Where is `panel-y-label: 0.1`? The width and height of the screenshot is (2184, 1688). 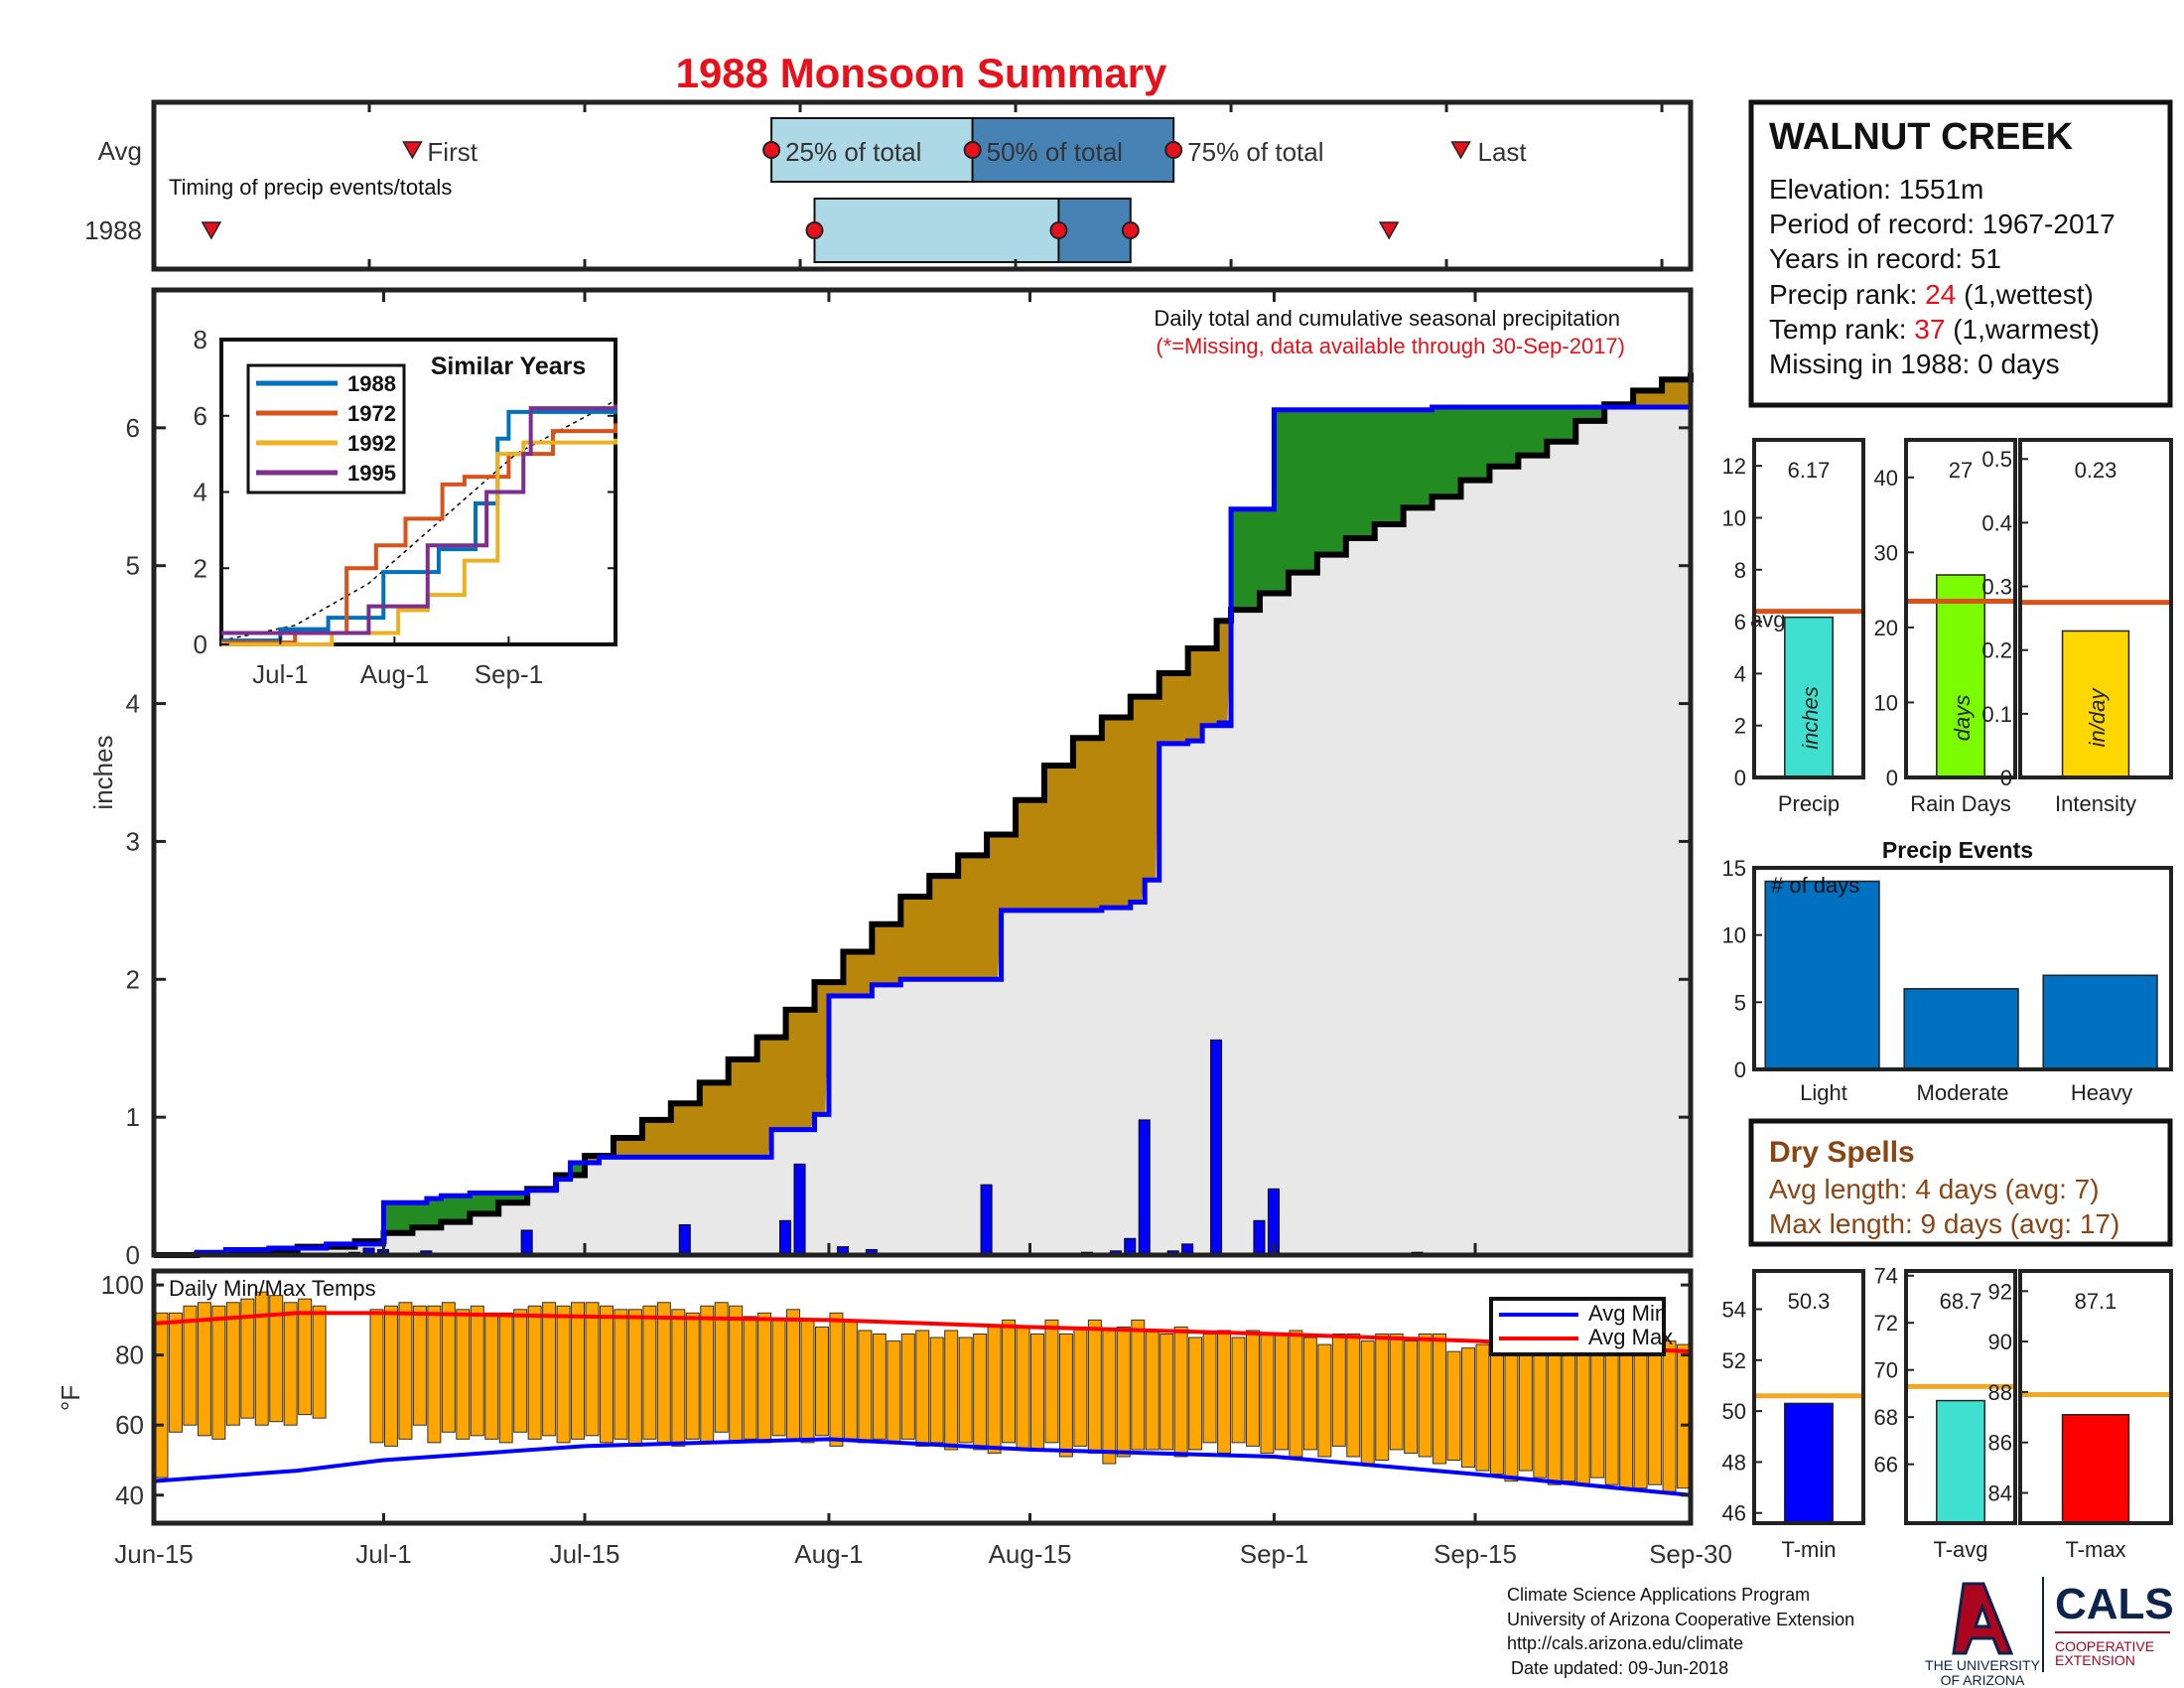 panel-y-label: 0.1 is located at coordinates (1996, 714).